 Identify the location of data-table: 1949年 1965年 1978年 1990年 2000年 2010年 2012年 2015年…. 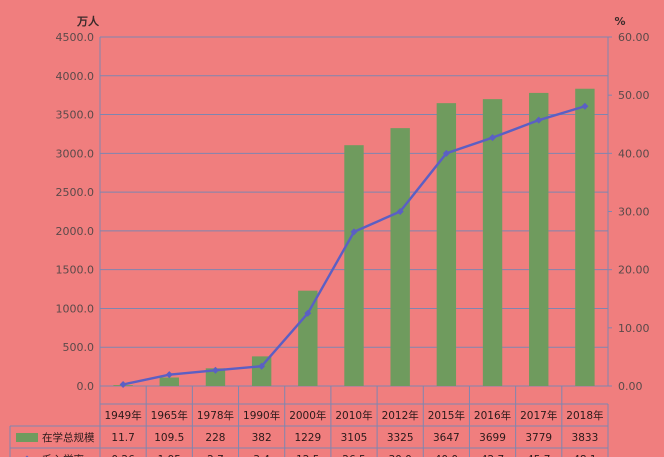
(309, 421).